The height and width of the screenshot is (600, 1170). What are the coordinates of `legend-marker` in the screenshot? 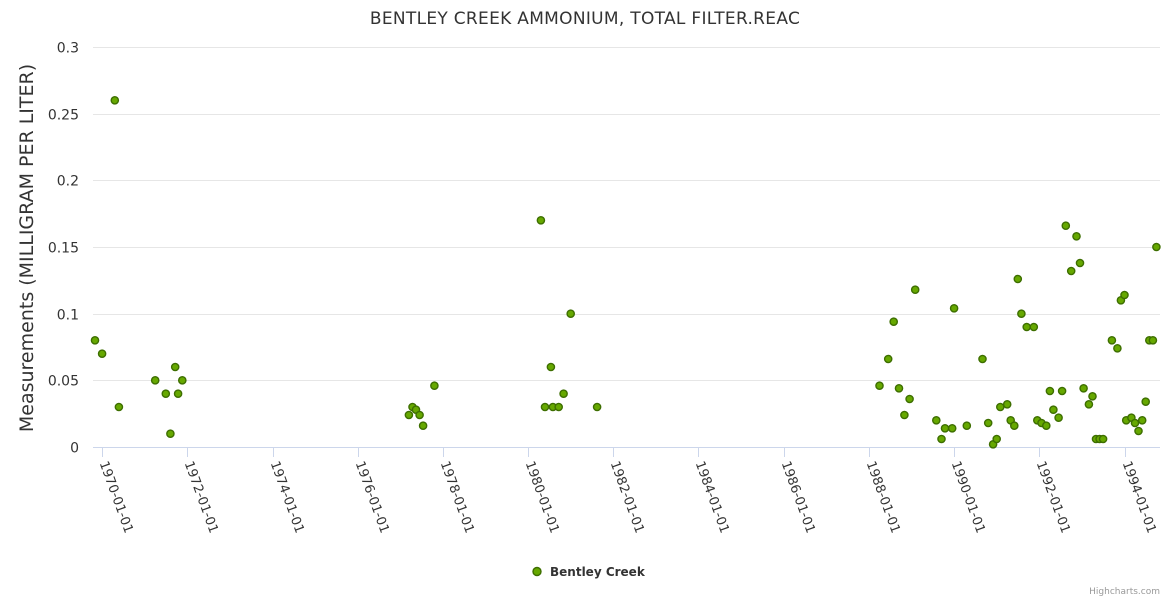 It's located at (537, 571).